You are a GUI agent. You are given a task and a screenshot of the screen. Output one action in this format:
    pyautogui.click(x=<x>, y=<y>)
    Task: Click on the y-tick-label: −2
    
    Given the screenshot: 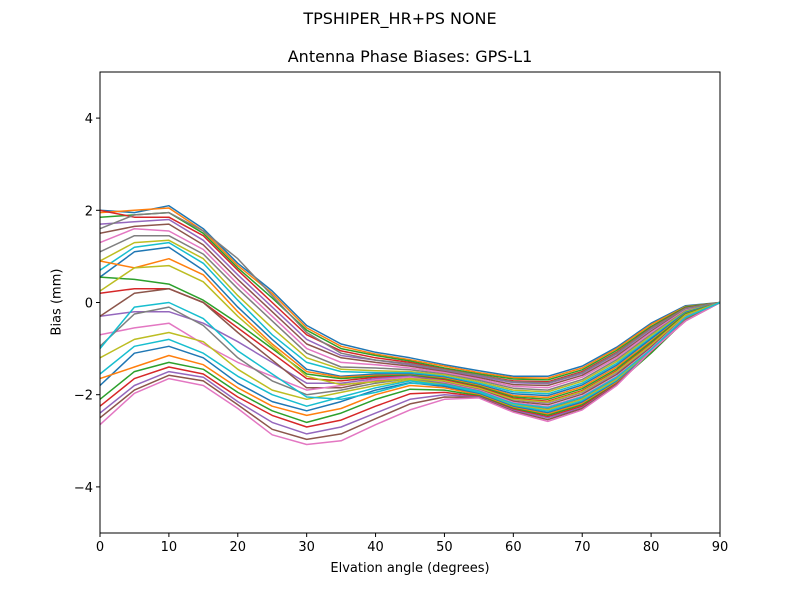 What is the action you would take?
    pyautogui.click(x=83, y=396)
    